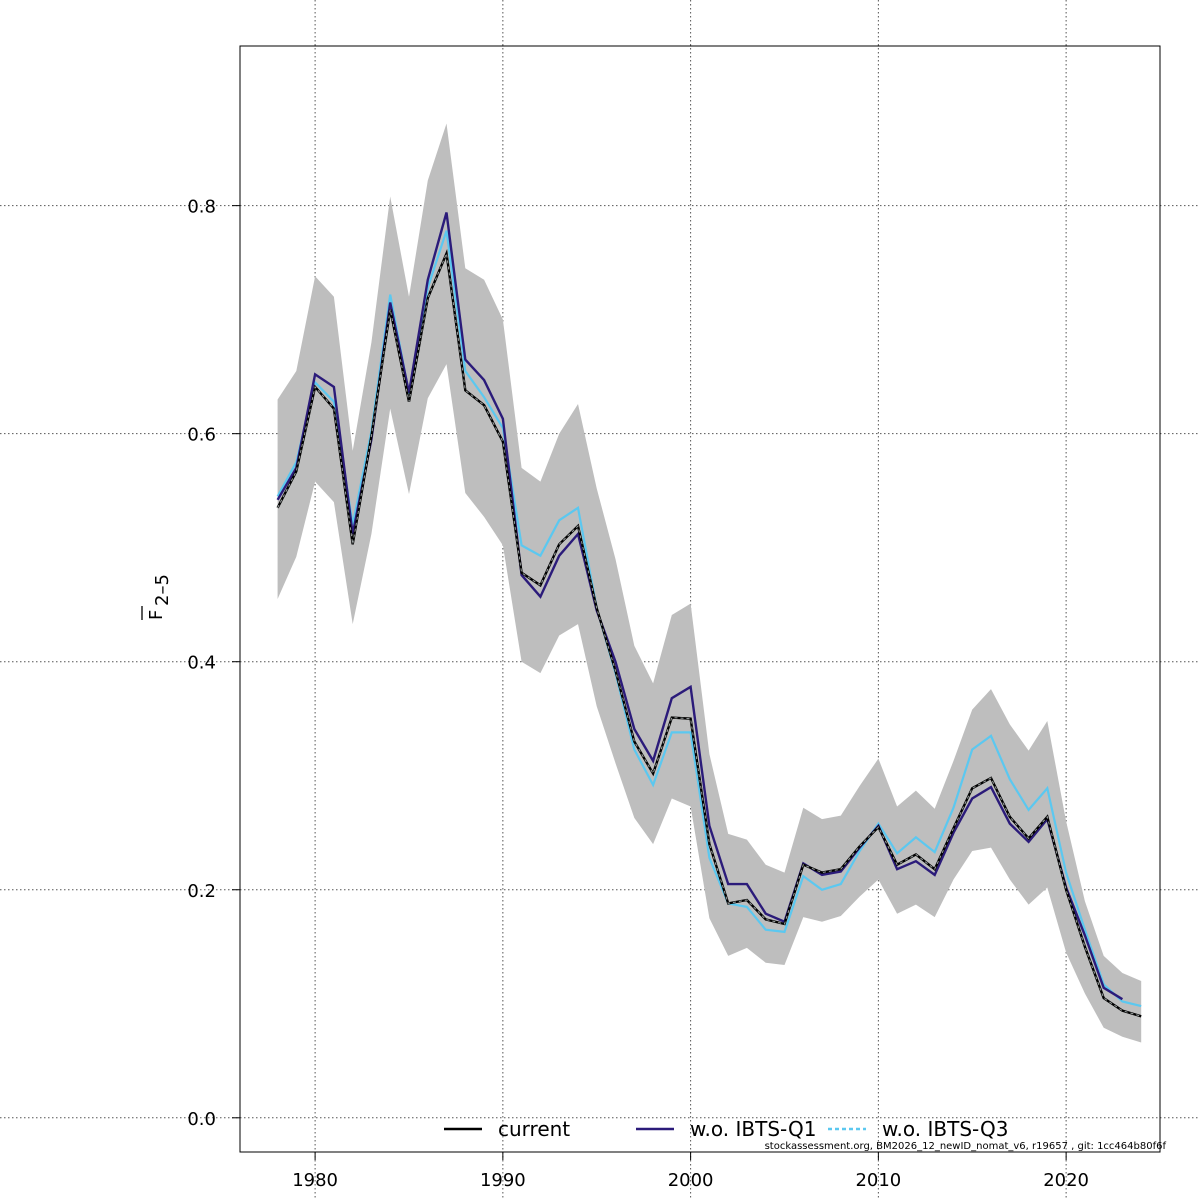 The image size is (1200, 1200). I want to click on y-tick-label-0.2: 0.2, so click(201, 891).